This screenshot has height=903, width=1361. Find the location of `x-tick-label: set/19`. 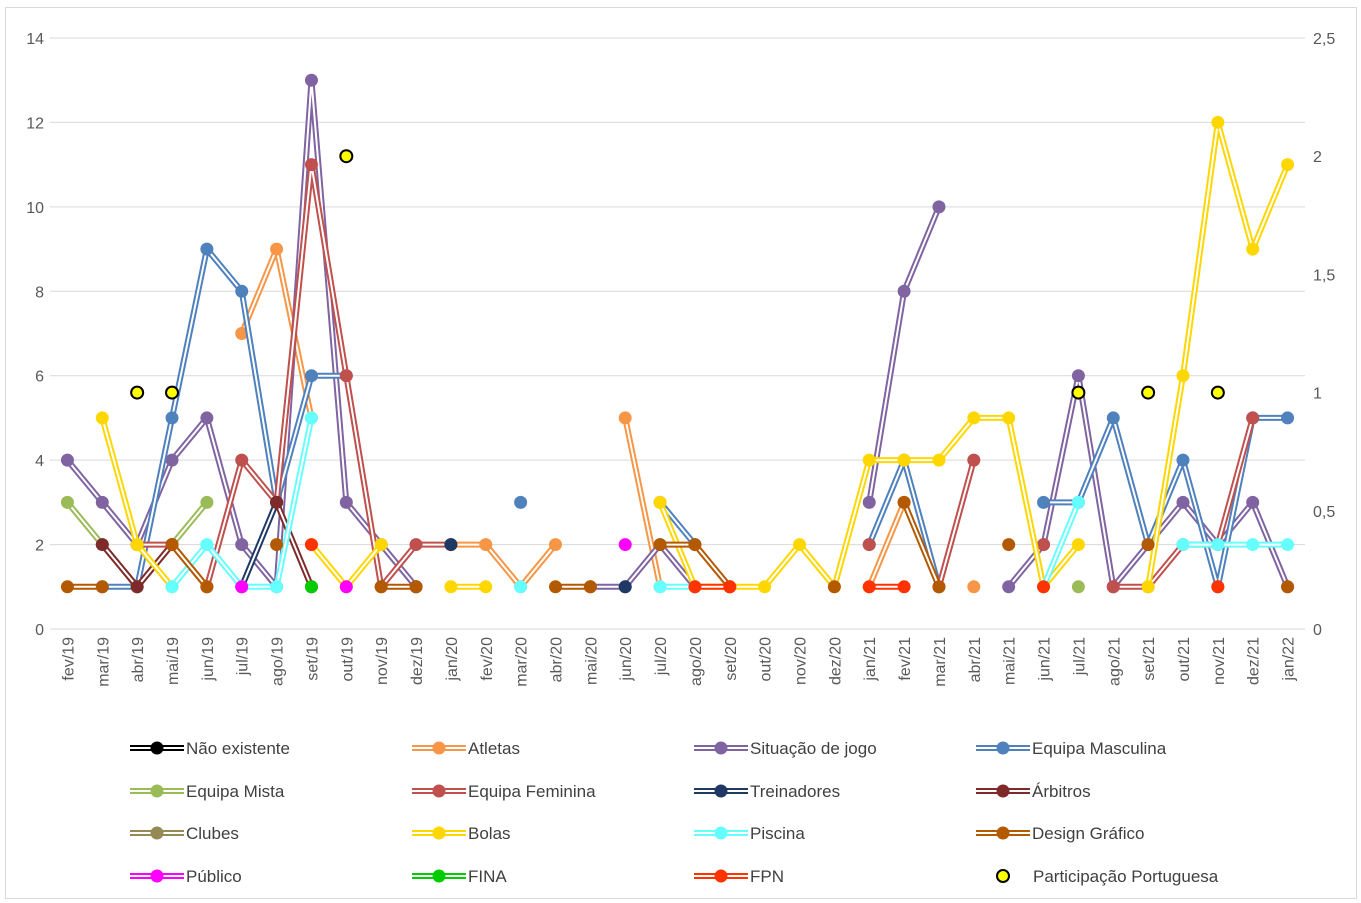

x-tick-label: set/19 is located at coordinates (312, 659).